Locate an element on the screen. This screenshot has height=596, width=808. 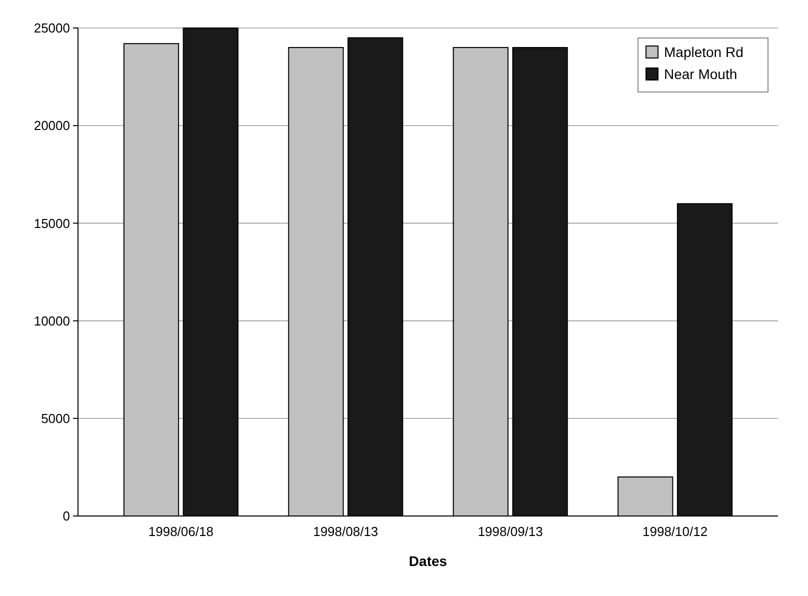
y-tick-label: 0 is located at coordinates (66, 516).